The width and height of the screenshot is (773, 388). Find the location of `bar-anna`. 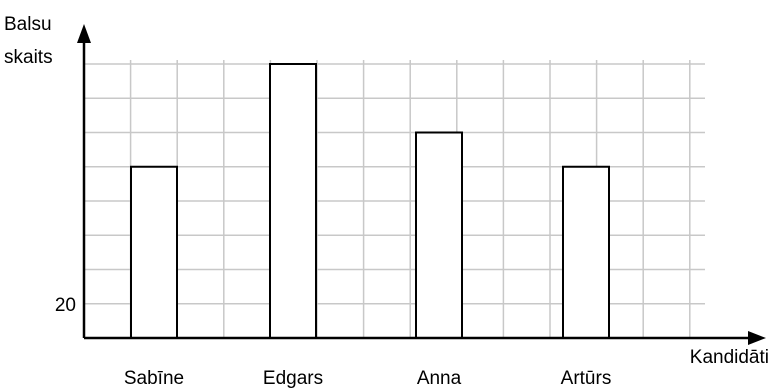

bar-anna is located at coordinates (439, 235).